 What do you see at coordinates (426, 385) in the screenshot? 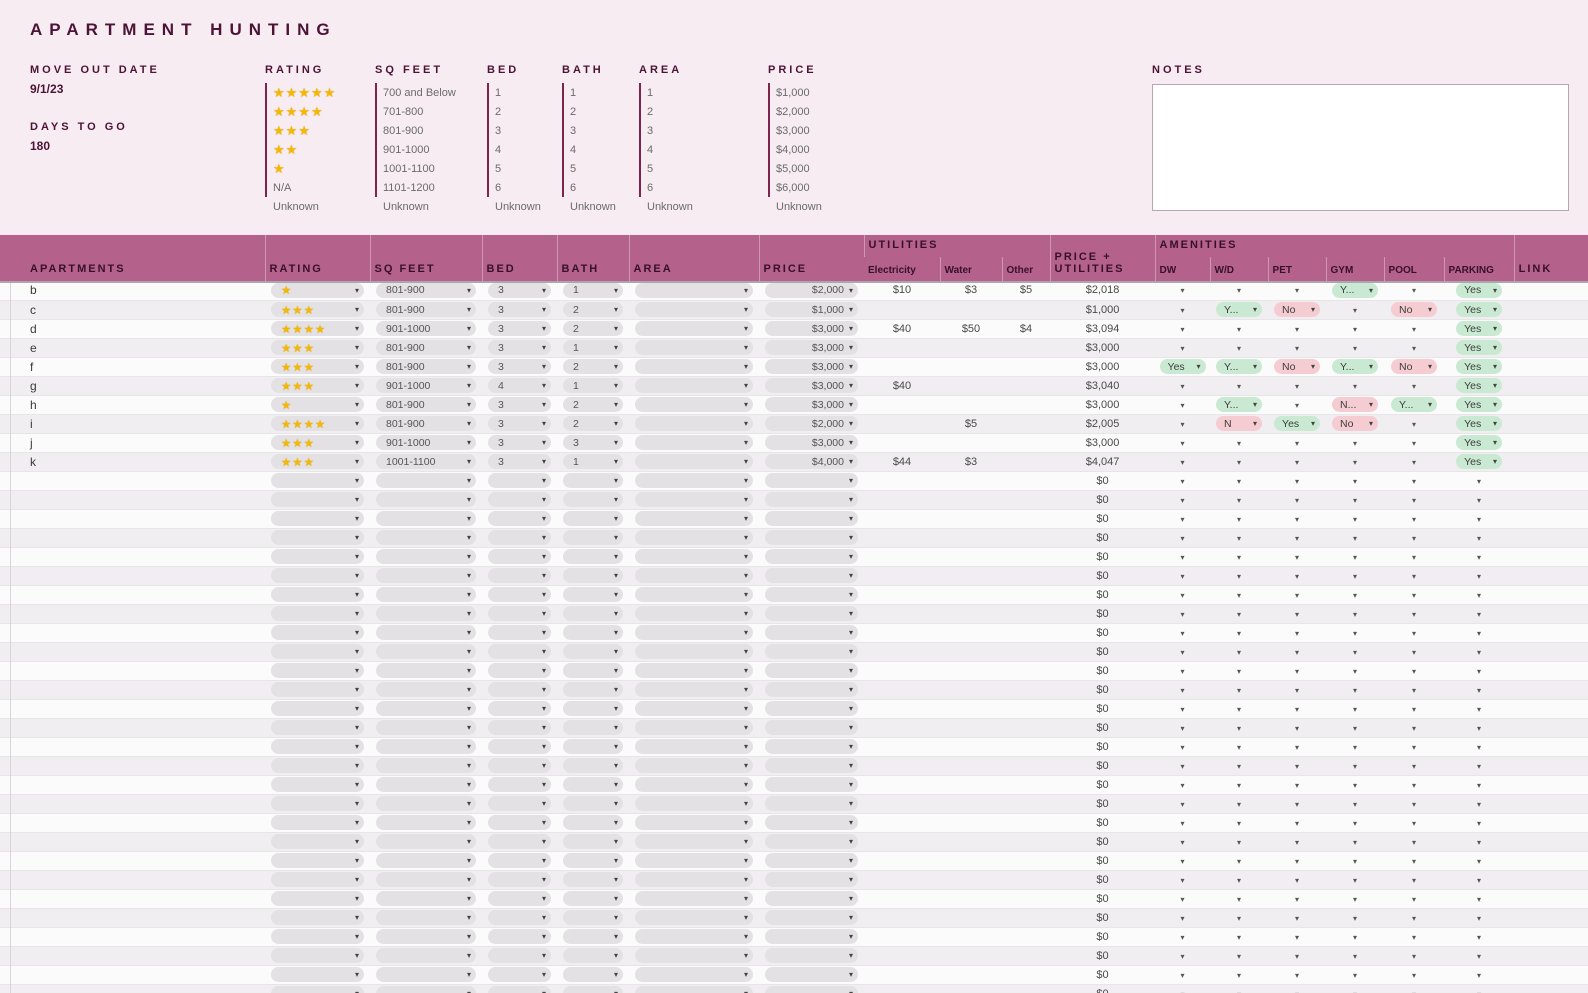
I see `sq-feet-dropdown: 901-1000 ▾` at bounding box center [426, 385].